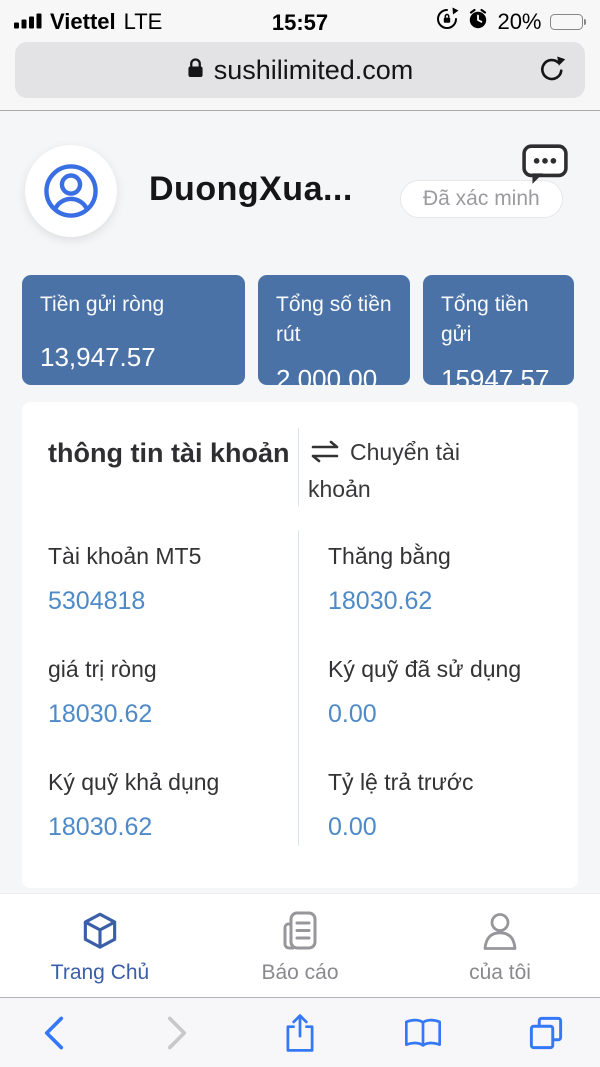 The image size is (600, 1067). I want to click on lock-icon, so click(195, 70).